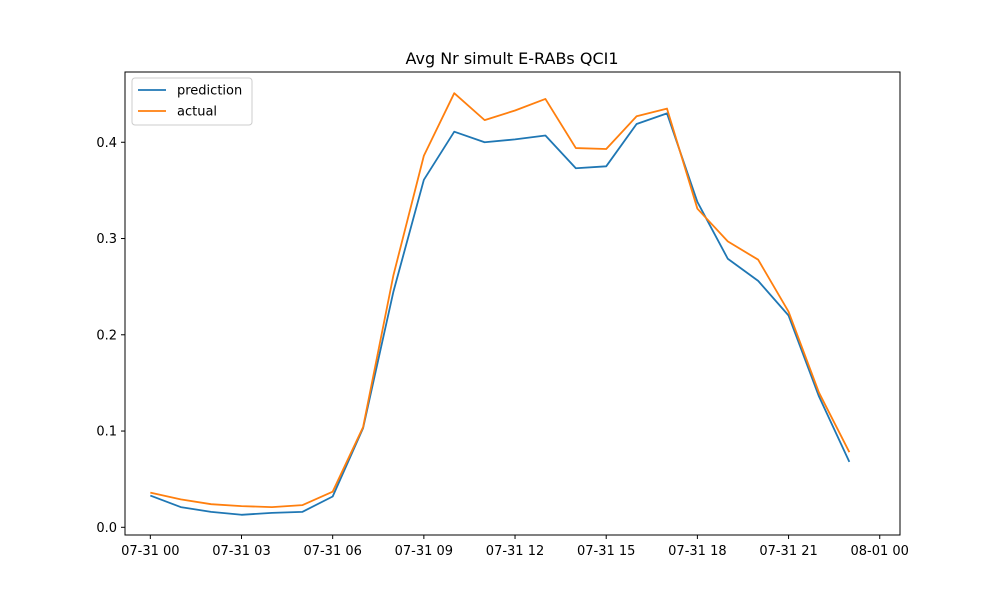 The image size is (1000, 600). I want to click on y-tick-label: 0.3, so click(106, 239).